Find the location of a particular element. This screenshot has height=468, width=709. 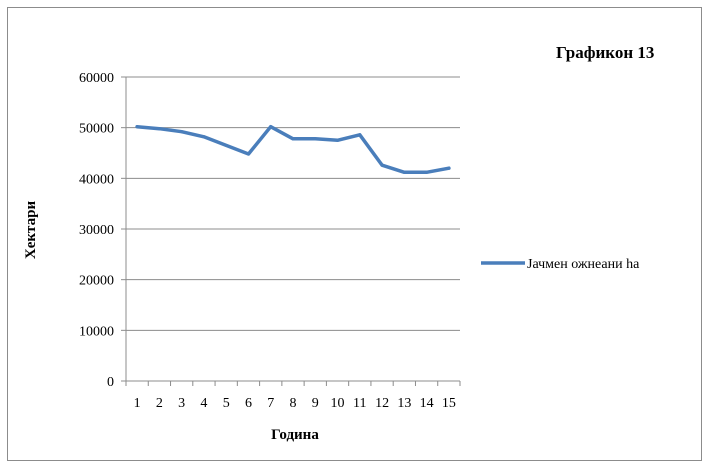

y-axis-title: Хектари is located at coordinates (31, 230).